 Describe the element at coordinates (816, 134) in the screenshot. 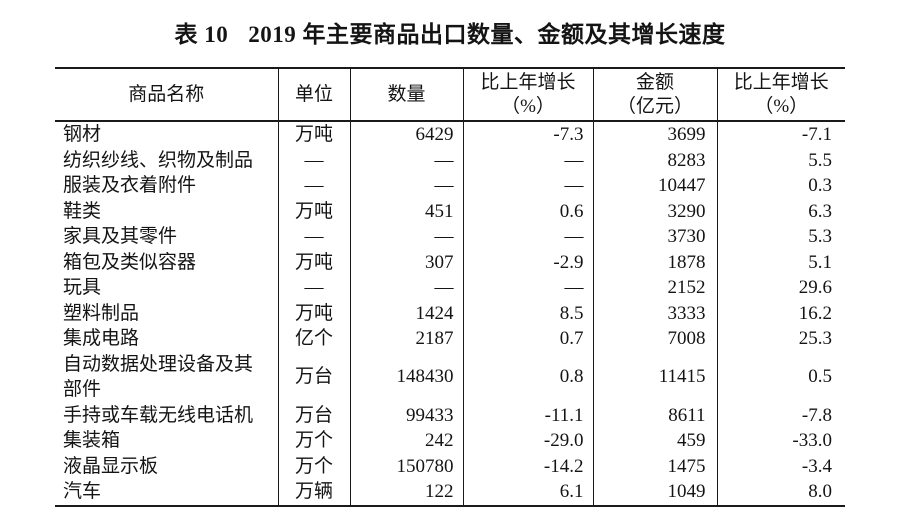

I see `cell-amount-growth: -7.1` at that location.